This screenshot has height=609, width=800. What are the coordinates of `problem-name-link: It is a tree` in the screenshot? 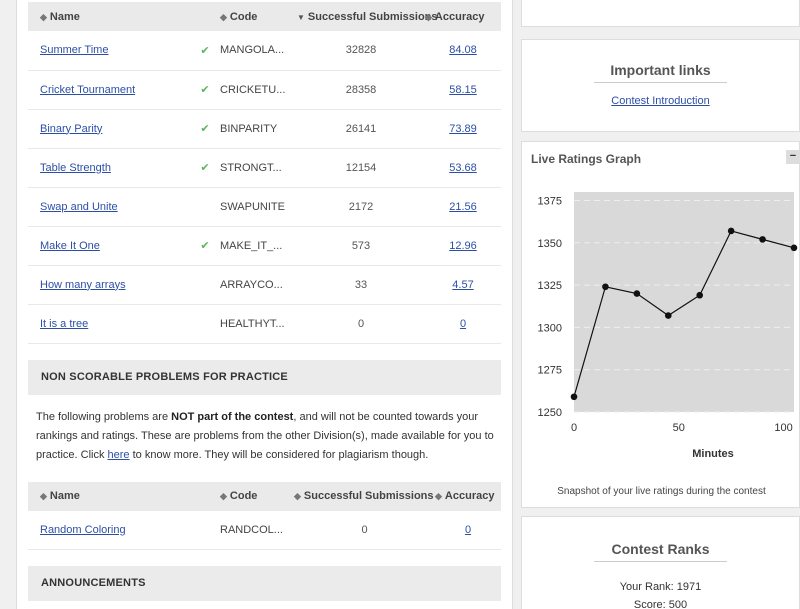 It's located at (64, 323).